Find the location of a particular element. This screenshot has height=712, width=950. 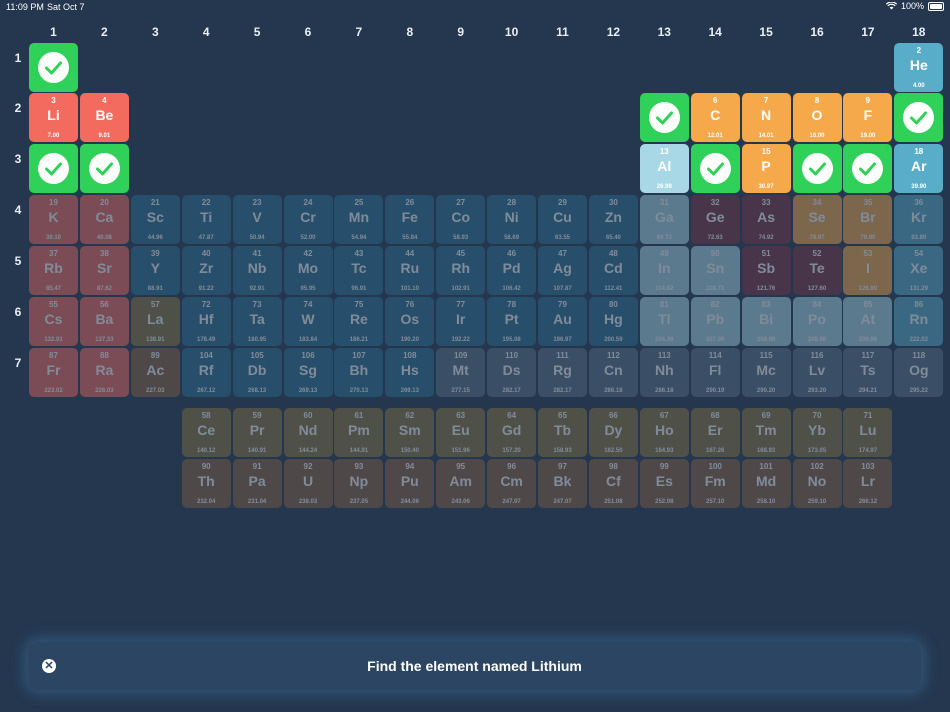

element-cell-ru: 44 Ru 101.10 is located at coordinates (410, 270).